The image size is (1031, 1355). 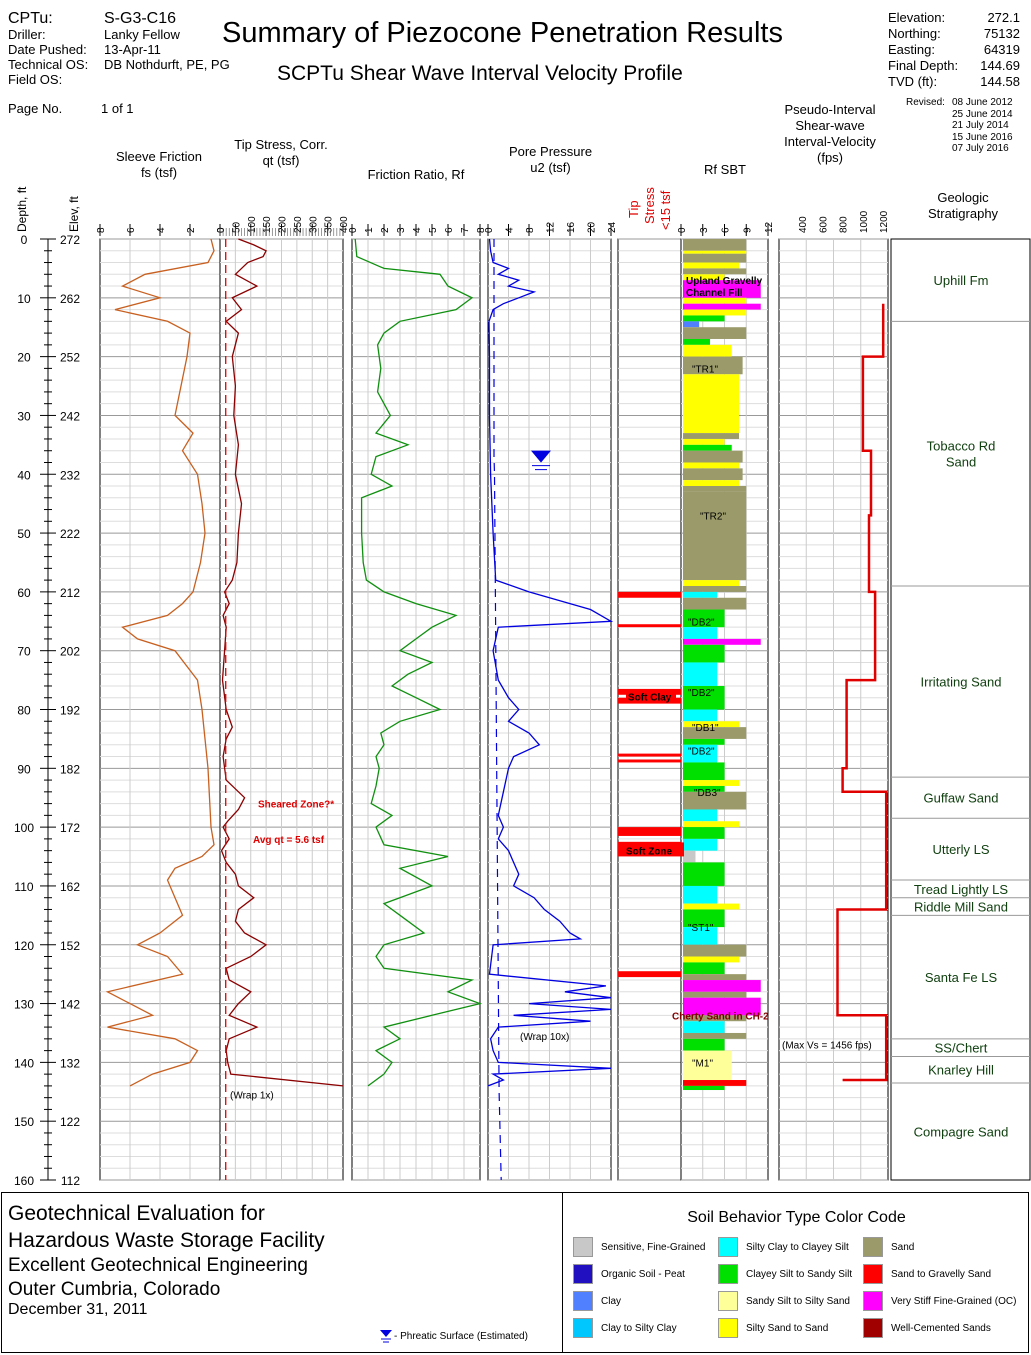 I want to click on qt-tick-label: 200, so click(x=283, y=224).